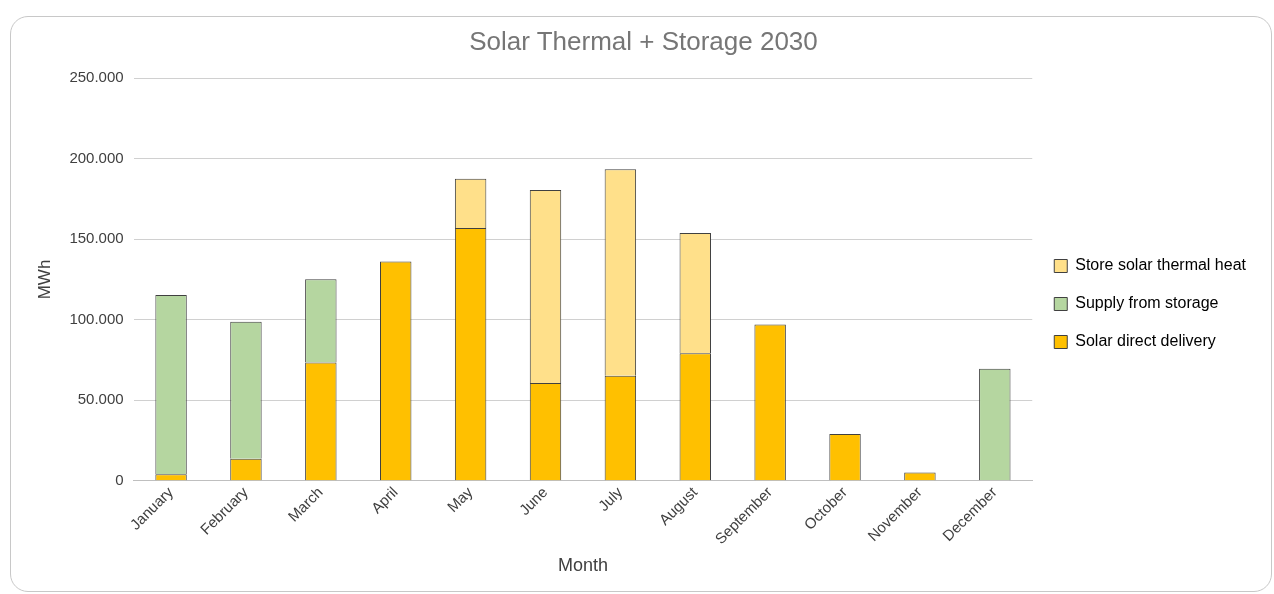  I want to click on legend-label: Supply from storage, so click(1147, 303).